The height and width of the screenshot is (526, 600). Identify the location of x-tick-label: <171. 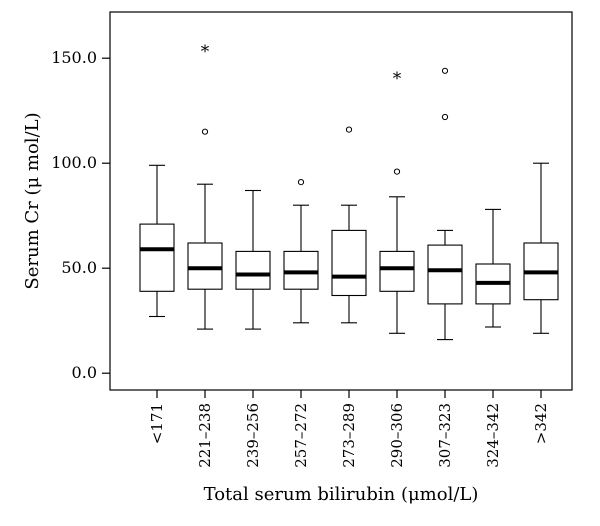
(157, 423).